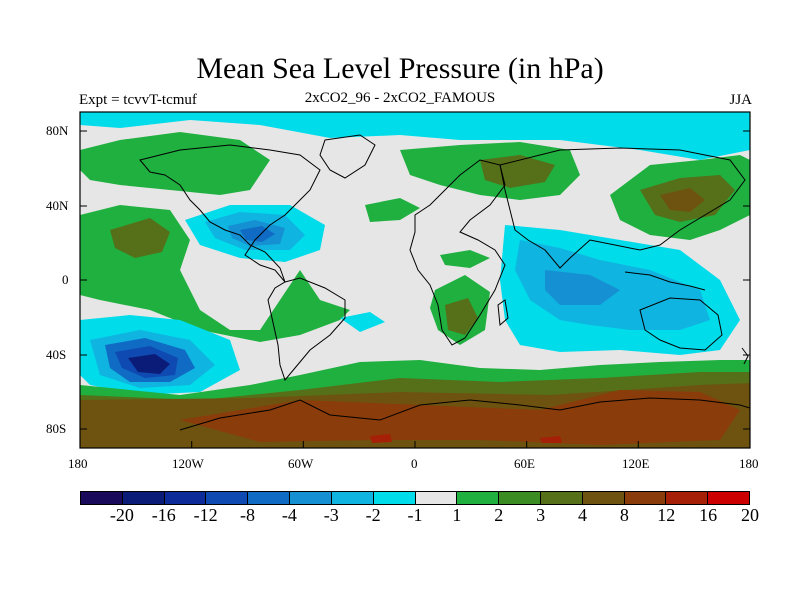  What do you see at coordinates (499, 515) in the screenshot?
I see `colorbar-label: 2` at bounding box center [499, 515].